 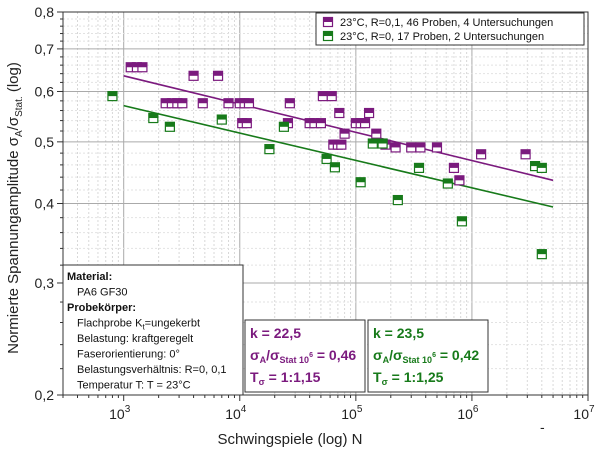 I want to click on material-line: Material:, so click(x=89, y=277).